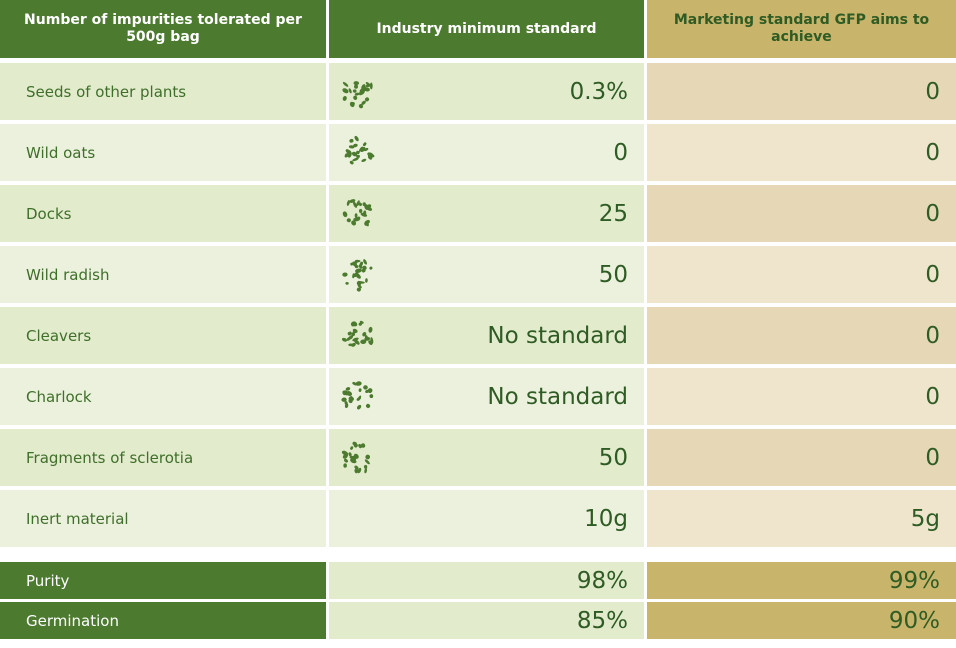 The image size is (956, 648). I want to click on summary-label: Germination, so click(163, 620).